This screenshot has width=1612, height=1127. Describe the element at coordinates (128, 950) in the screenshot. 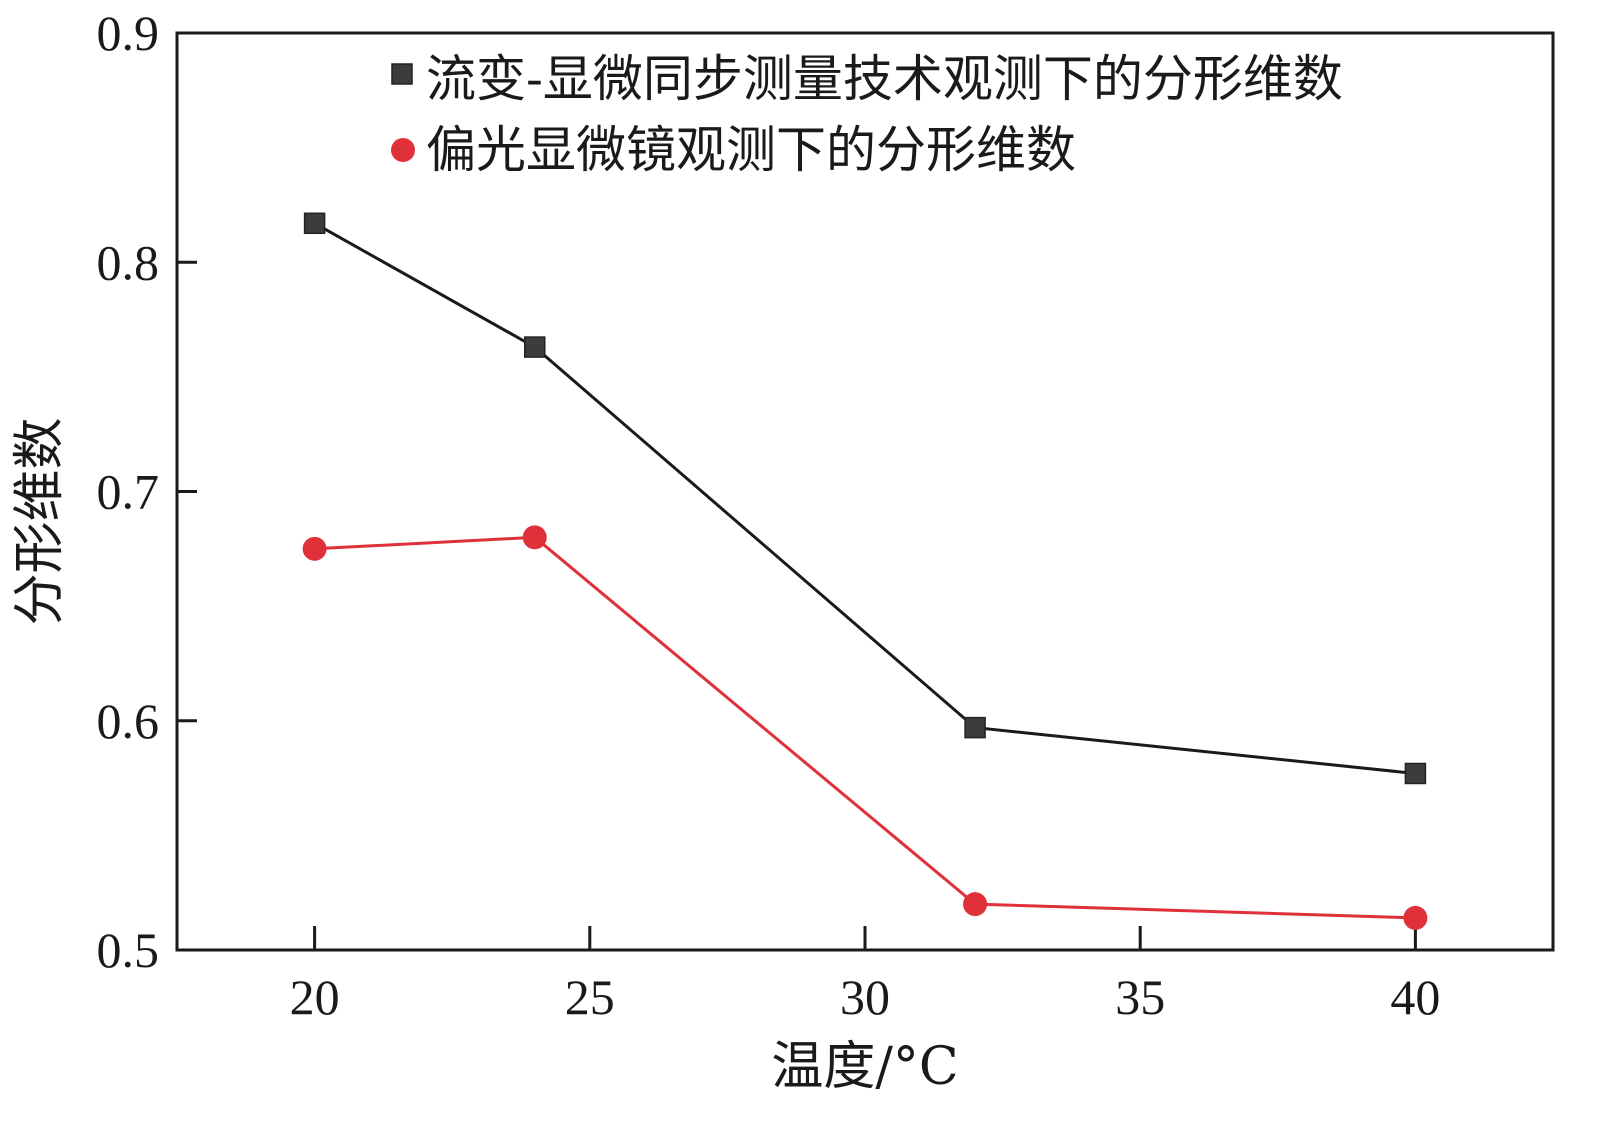

I see `y-tick-label: 0.5` at that location.